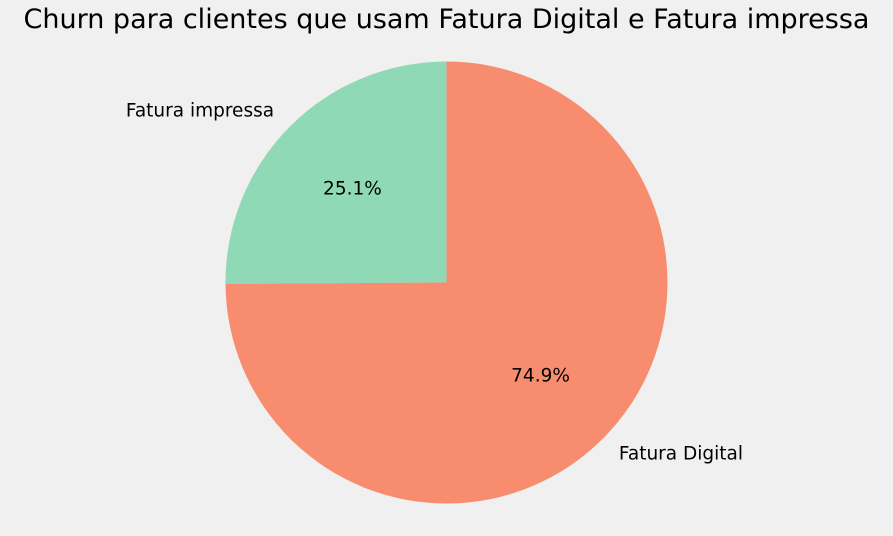 This screenshot has width=893, height=536. Describe the element at coordinates (200, 111) in the screenshot. I see `slice-label-1: Fatura impressa` at that location.